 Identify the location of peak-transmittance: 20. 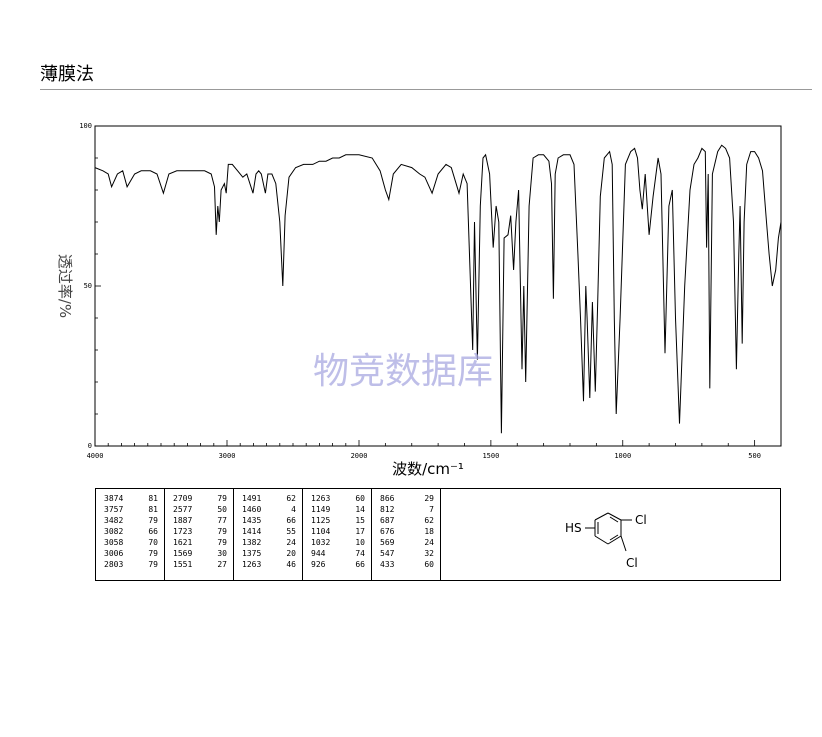
(291, 553).